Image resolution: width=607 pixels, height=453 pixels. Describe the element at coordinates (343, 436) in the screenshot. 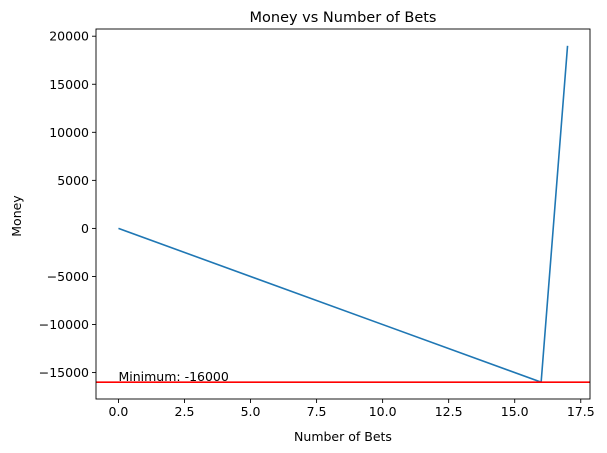

I see `x-axis-label: Number of Bets` at that location.